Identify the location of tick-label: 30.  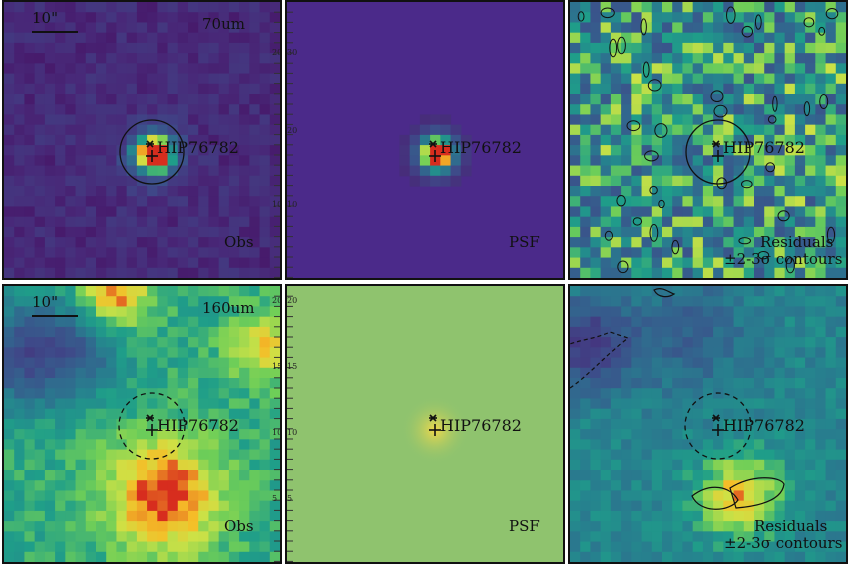
(292, 52).